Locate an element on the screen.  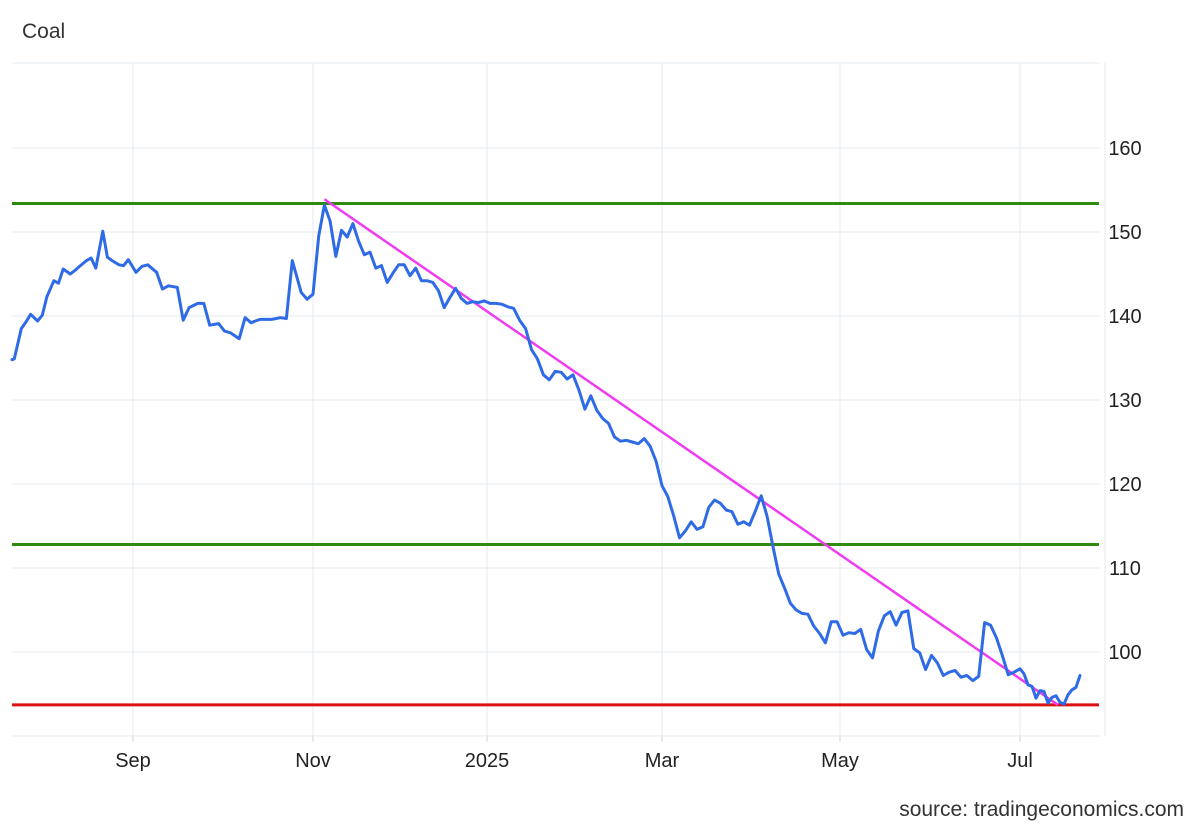
y-tick-label: 150 is located at coordinates (1124, 233).